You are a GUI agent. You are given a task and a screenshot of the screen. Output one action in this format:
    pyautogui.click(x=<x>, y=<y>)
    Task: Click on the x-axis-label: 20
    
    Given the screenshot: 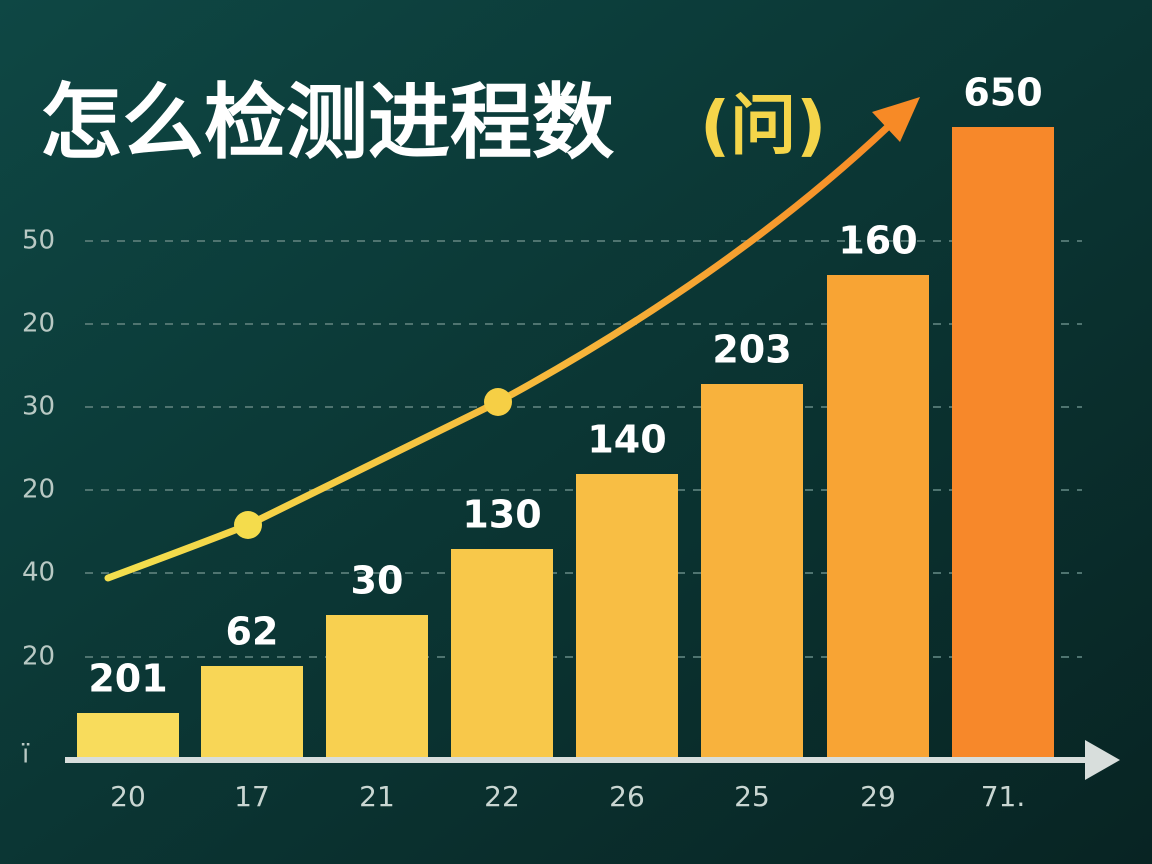 What is the action you would take?
    pyautogui.click(x=128, y=796)
    